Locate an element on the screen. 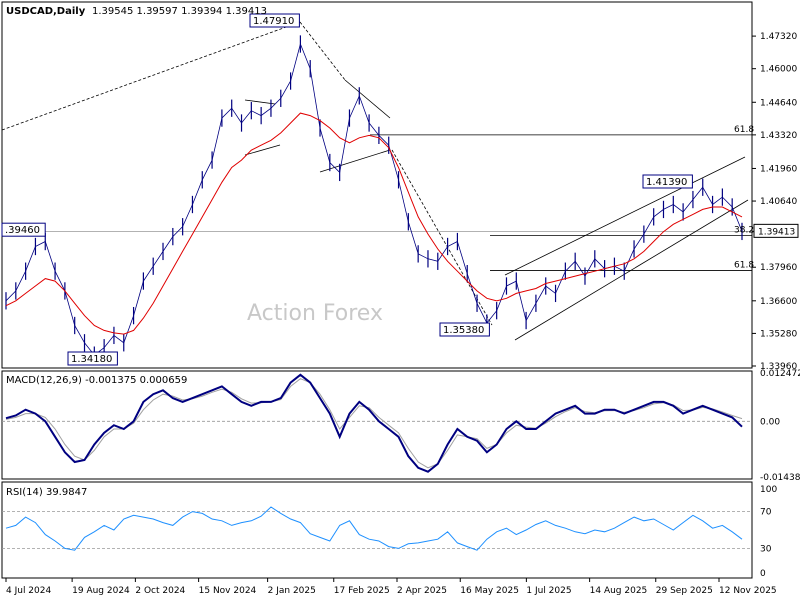  macd-label: MACD(12,26,9) -0.001375 0.000659 is located at coordinates (96, 380).